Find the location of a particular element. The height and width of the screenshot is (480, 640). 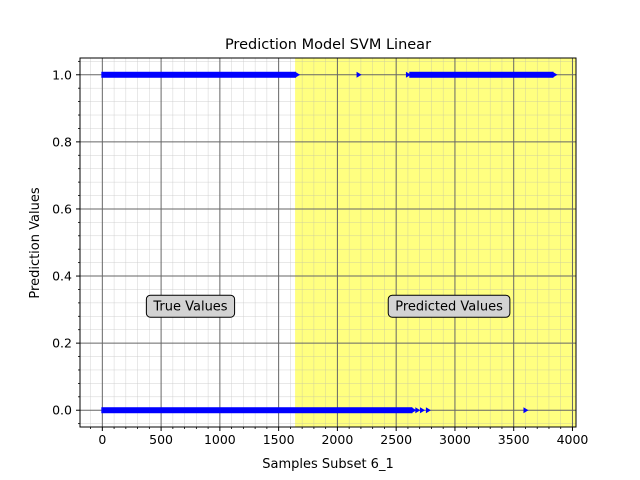

y-axis-label: Prediction Values is located at coordinates (35, 242).